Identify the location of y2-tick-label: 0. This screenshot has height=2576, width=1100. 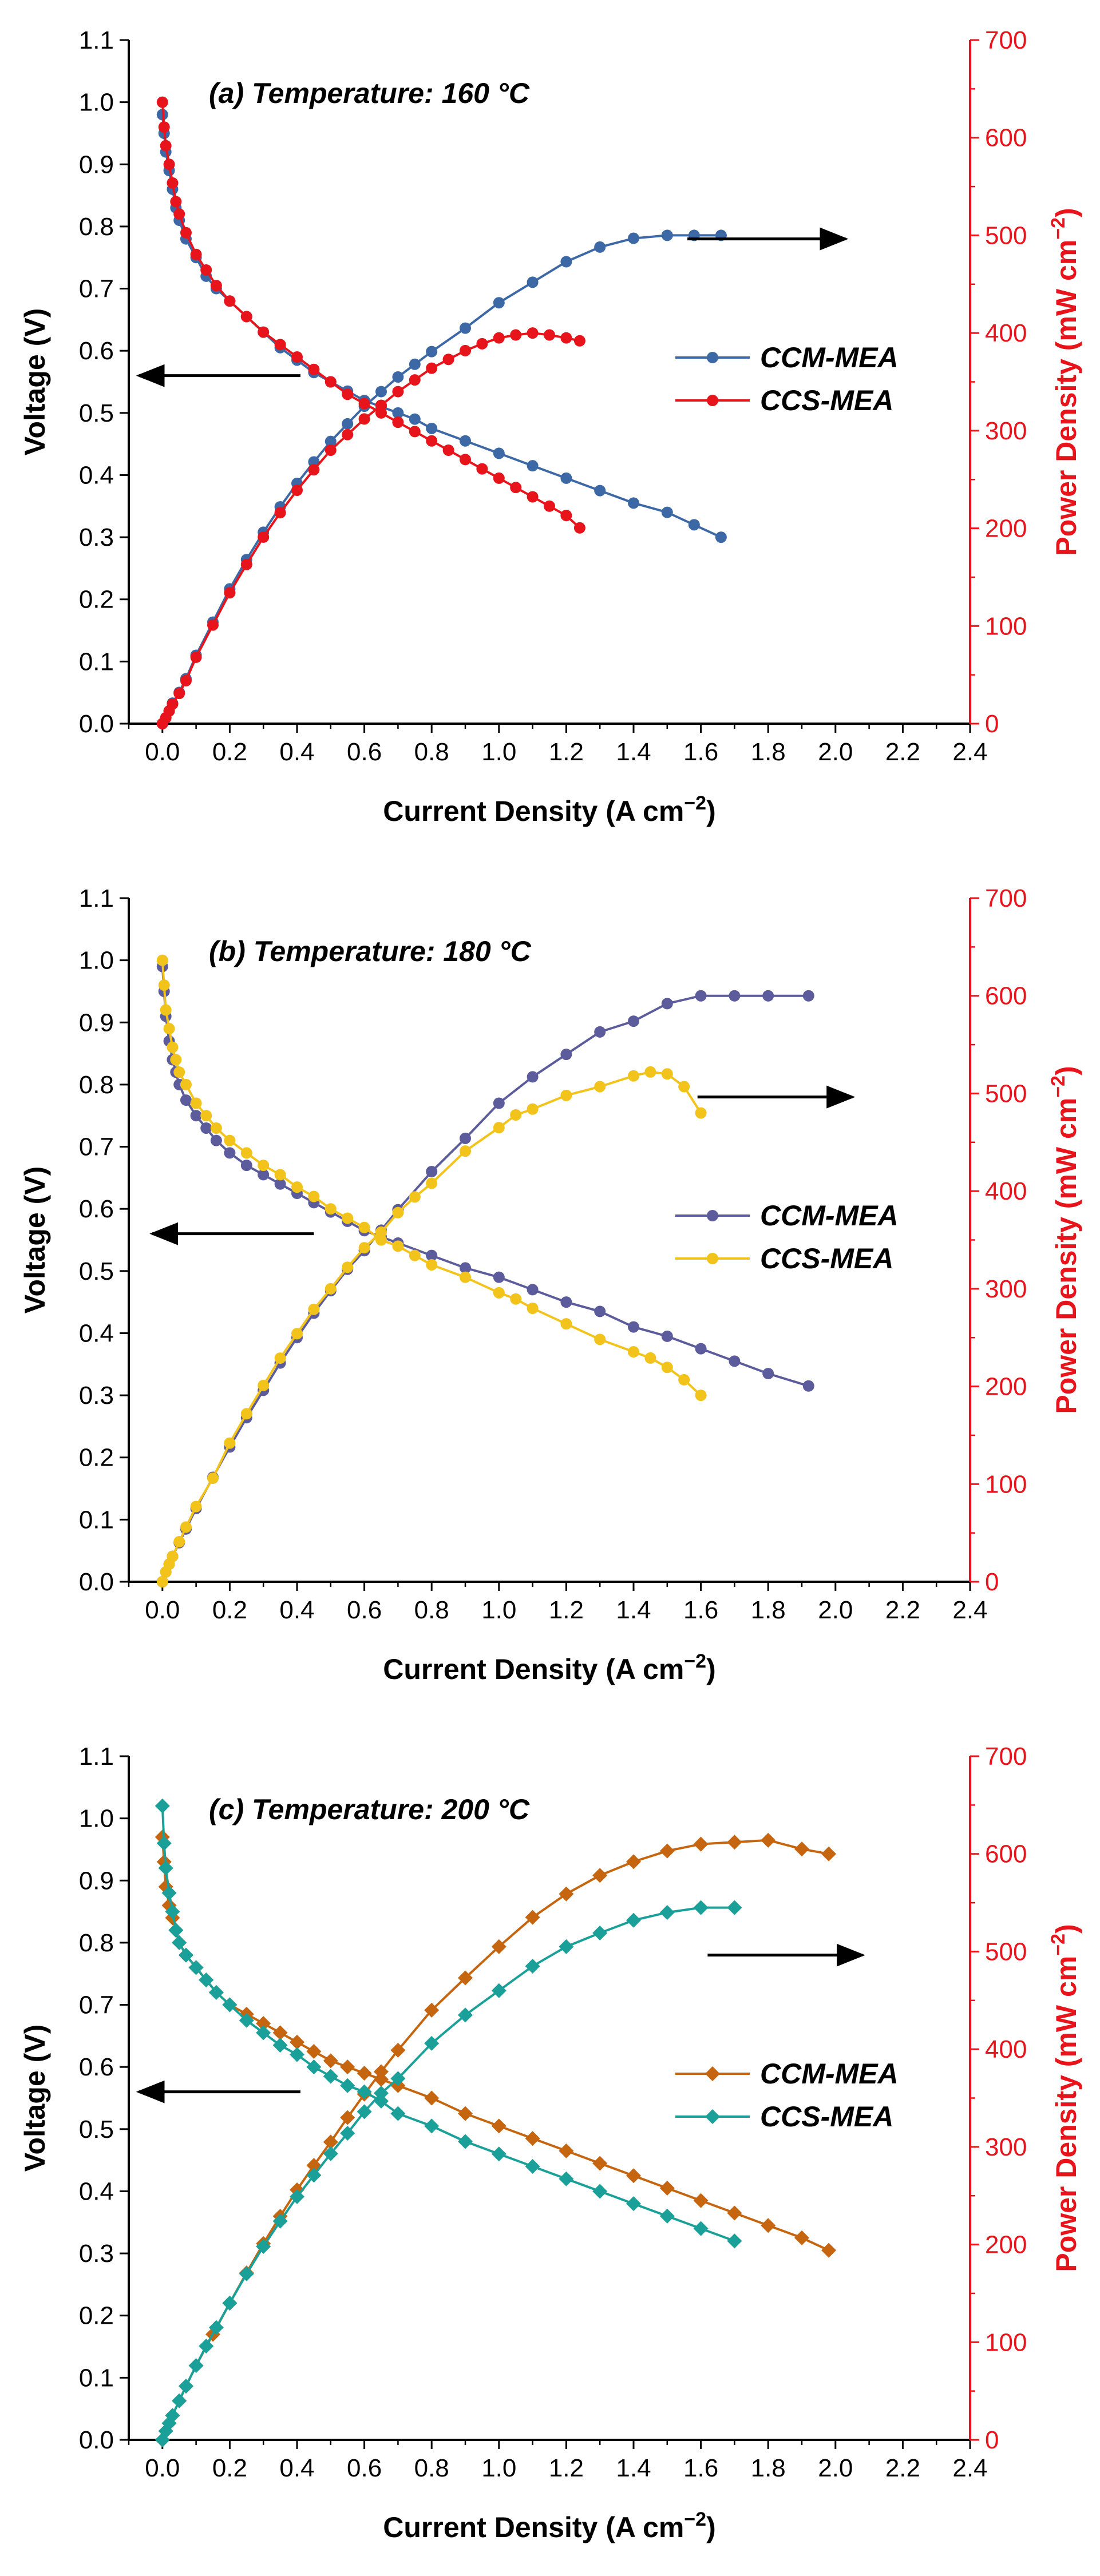
(992, 1582).